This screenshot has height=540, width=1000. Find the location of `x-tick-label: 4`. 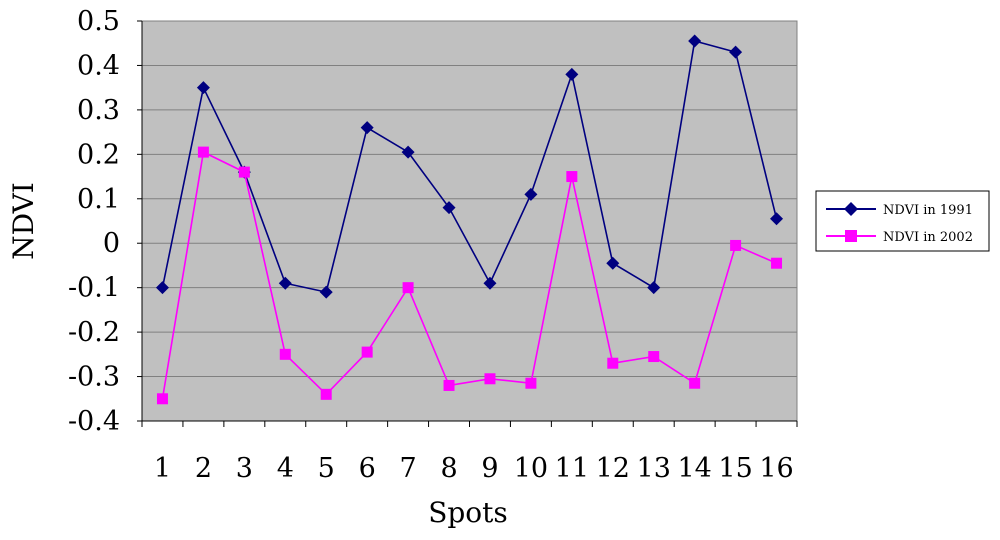

x-tick-label: 4 is located at coordinates (285, 468).